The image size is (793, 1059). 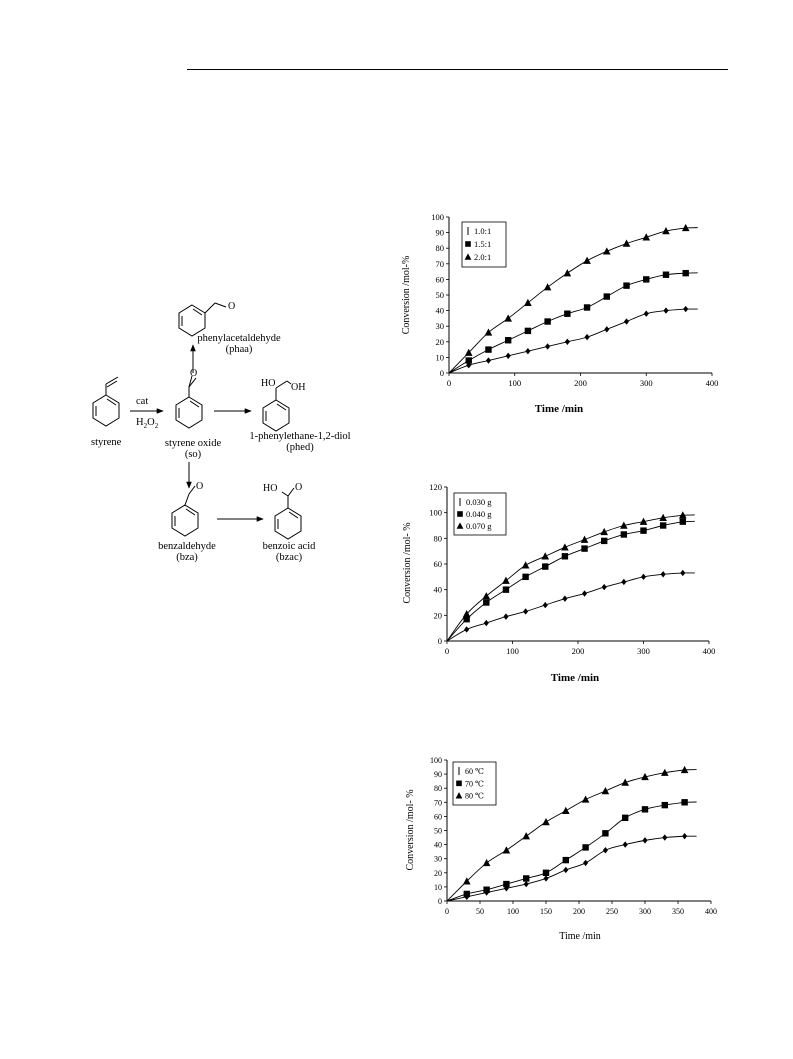 What do you see at coordinates (457, 69) in the screenshot?
I see `header-rule` at bounding box center [457, 69].